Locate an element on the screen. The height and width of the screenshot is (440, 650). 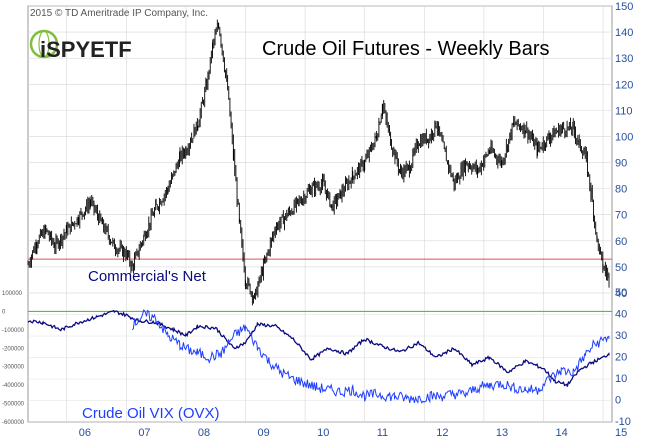
ovx-axis-tick: -10 is located at coordinates (623, 422).